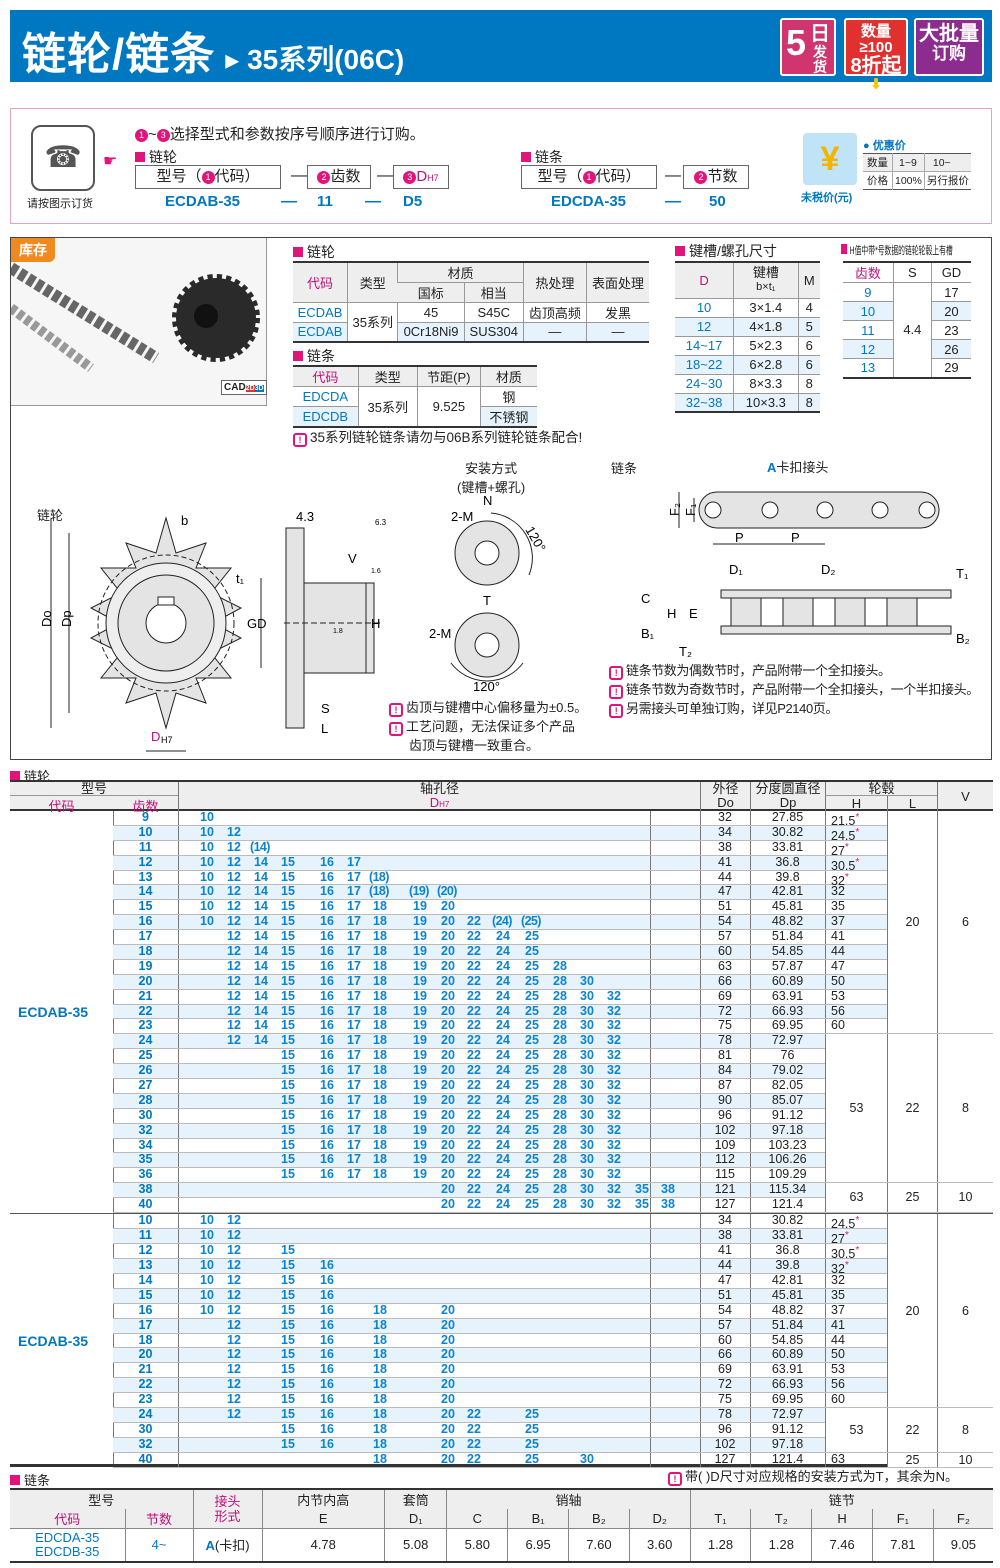 This screenshot has height=1568, width=1000. Describe the element at coordinates (725, 1070) in the screenshot. I see `outer-diameter: 84` at that location.